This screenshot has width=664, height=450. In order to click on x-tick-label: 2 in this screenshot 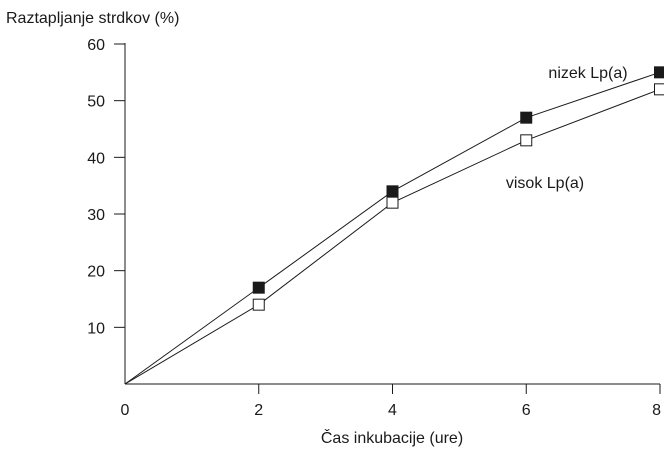, I will do `click(258, 410)`.